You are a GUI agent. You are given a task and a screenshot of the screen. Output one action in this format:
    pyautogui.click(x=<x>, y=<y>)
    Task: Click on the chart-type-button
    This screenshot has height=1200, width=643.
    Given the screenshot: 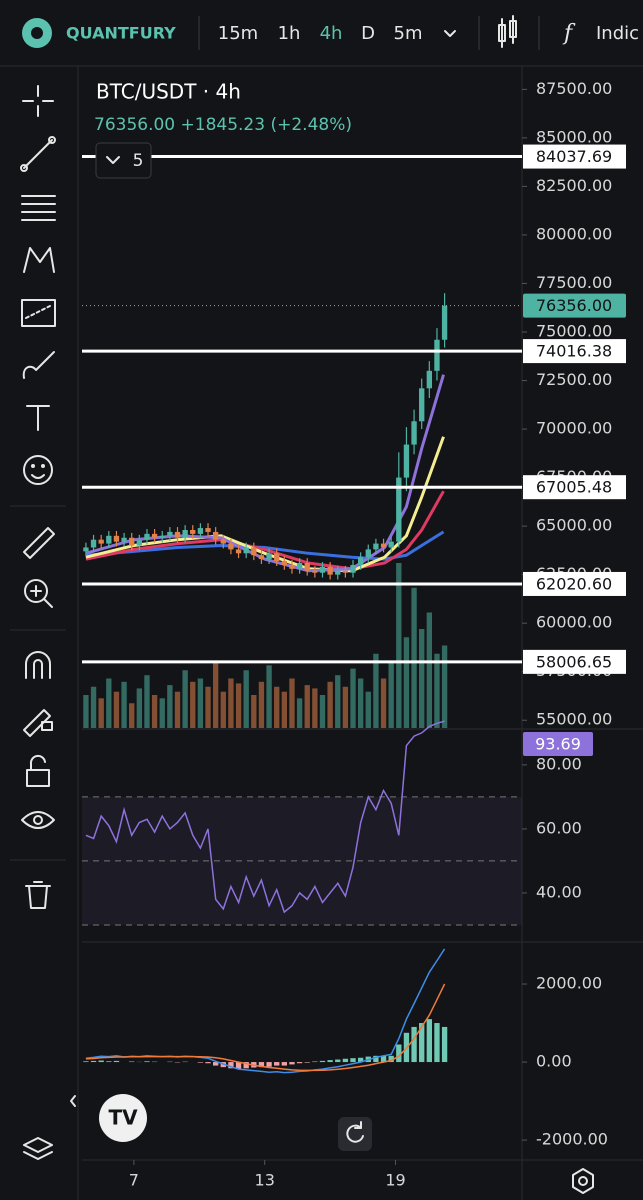 What is the action you would take?
    pyautogui.click(x=507, y=31)
    